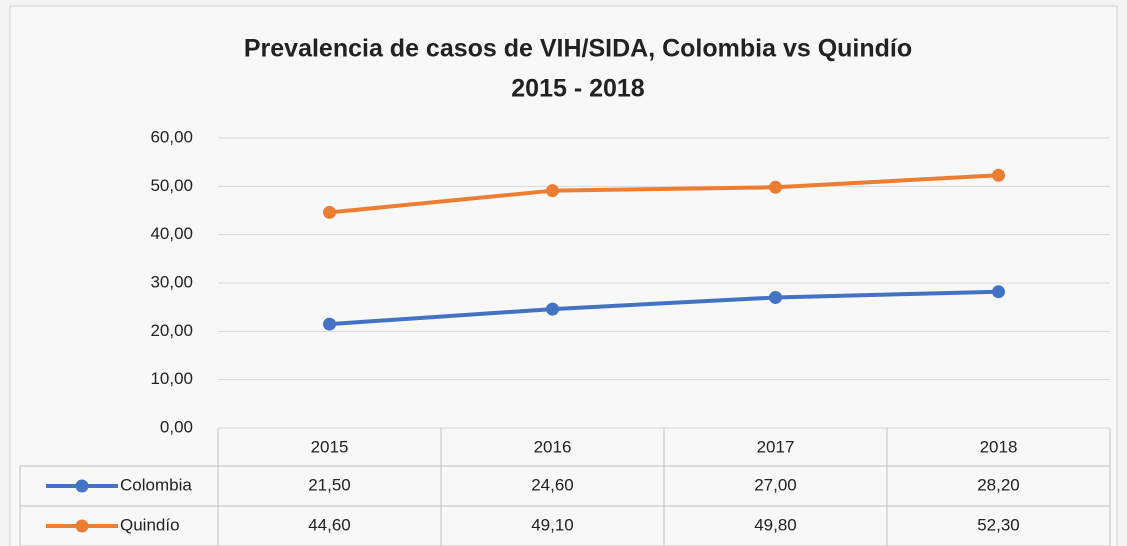 The height and width of the screenshot is (546, 1127). I want to click on table-value: 44,60, so click(329, 524).